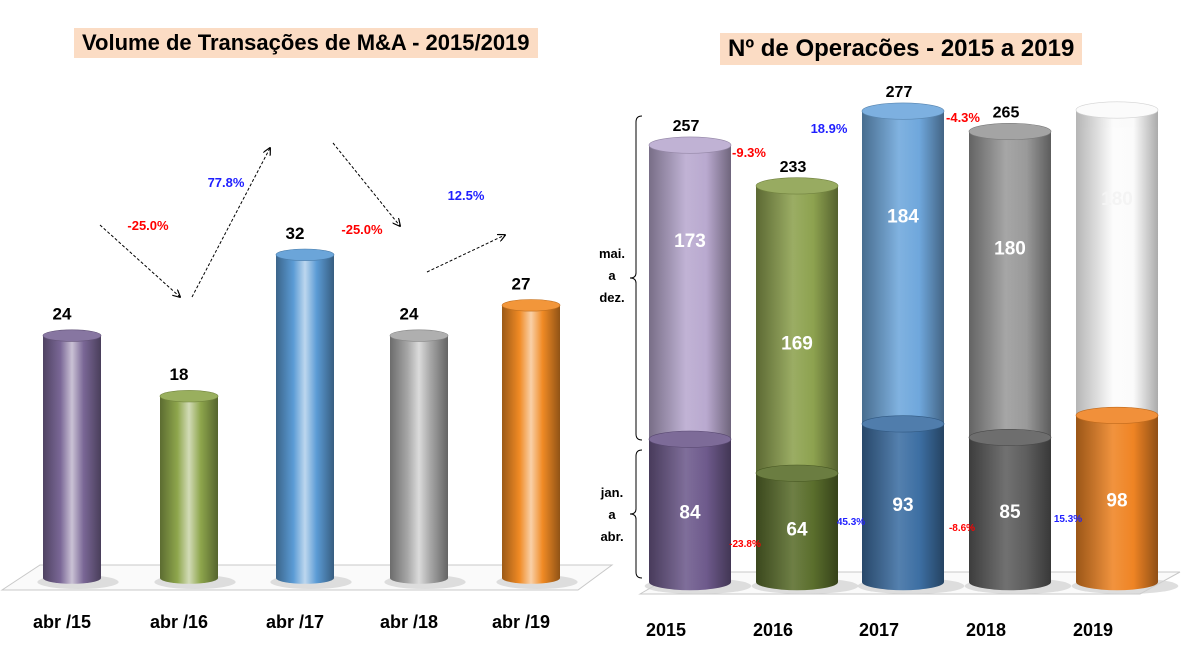 The image size is (1188, 657). What do you see at coordinates (773, 630) in the screenshot?
I see `right-x-tick-1: 2016` at bounding box center [773, 630].